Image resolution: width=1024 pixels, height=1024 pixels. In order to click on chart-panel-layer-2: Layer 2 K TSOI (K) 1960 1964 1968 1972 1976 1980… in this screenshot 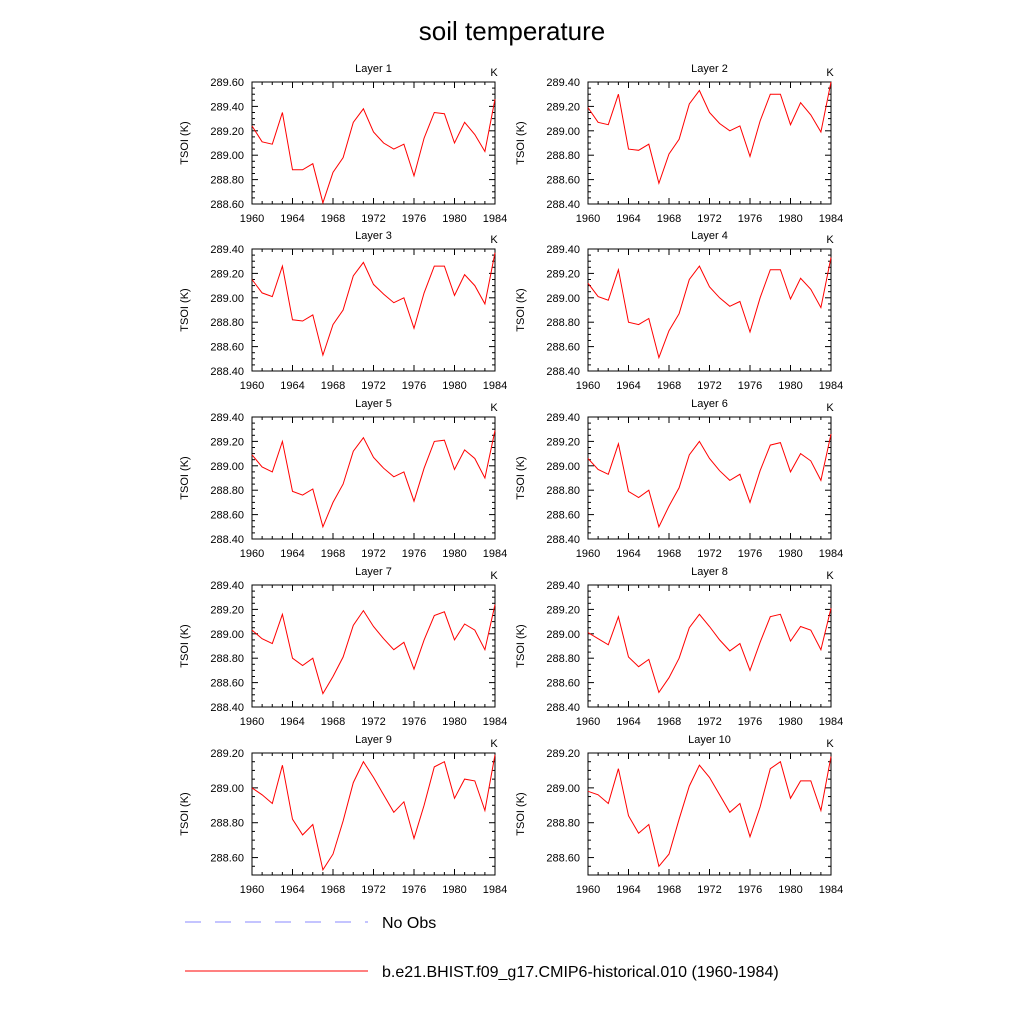, I will do `click(679, 144)`.